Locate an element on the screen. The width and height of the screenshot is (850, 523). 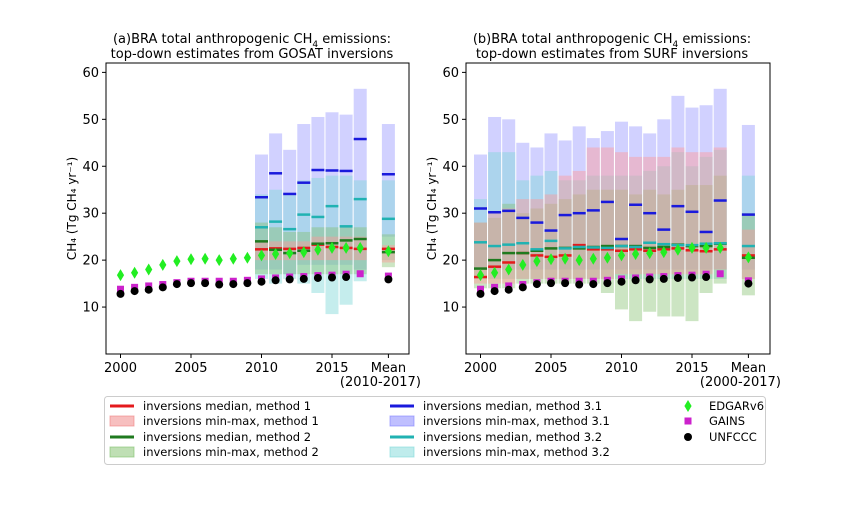
x-tick-label-mean-period: (2000-2017) is located at coordinates (740, 382).